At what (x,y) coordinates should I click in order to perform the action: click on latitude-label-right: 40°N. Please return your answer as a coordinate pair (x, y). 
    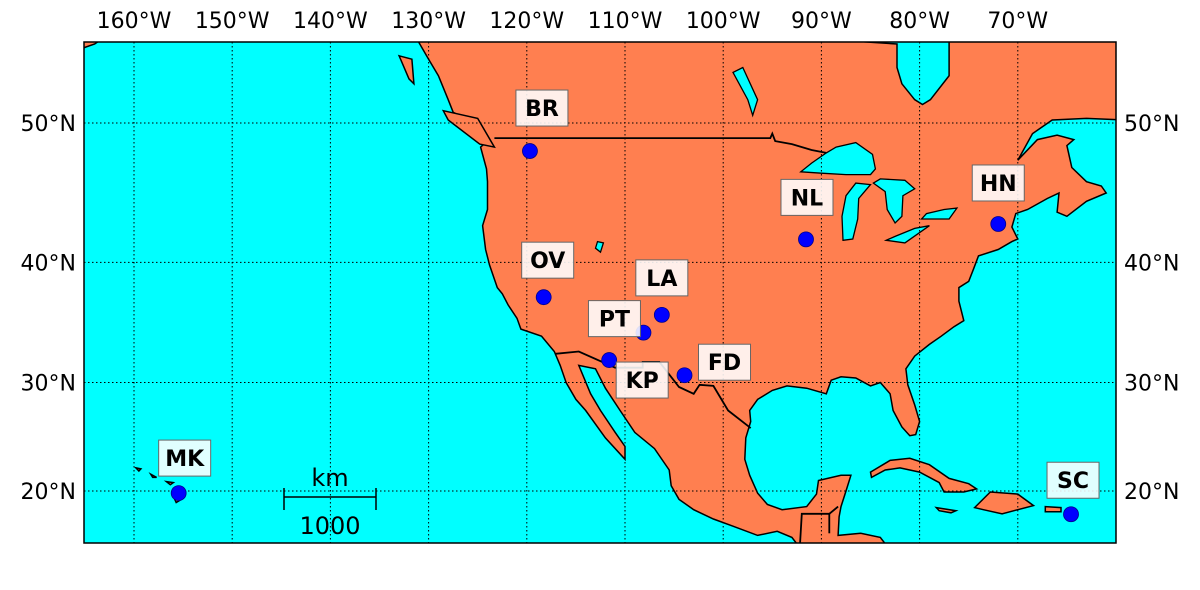
    Looking at the image, I should click on (1151, 263).